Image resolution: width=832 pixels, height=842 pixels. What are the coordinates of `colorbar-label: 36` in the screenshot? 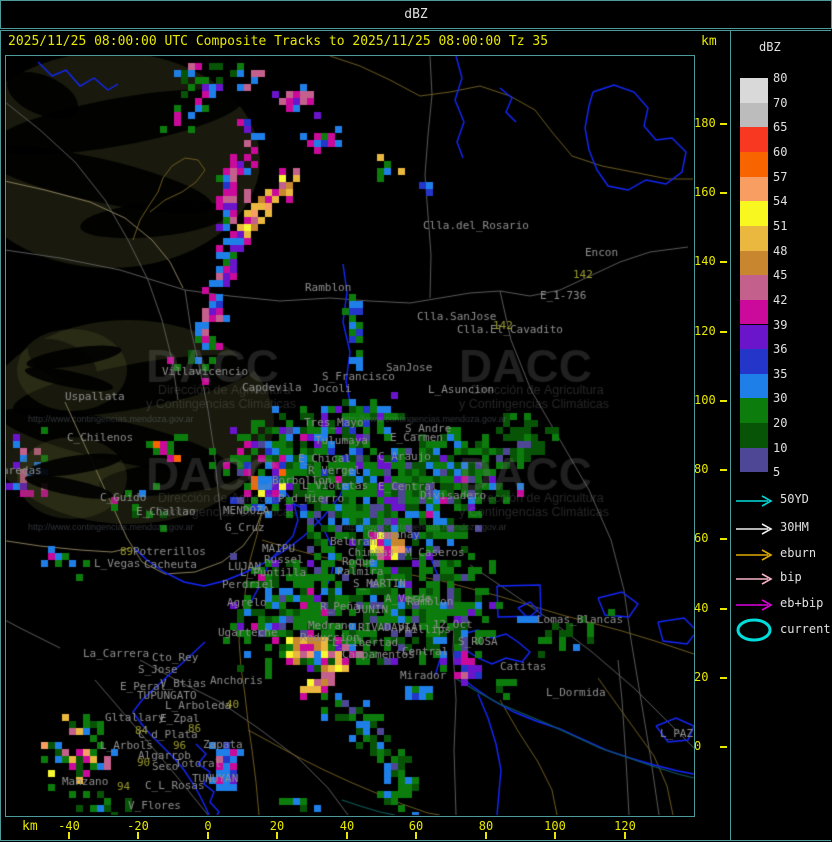 It's located at (780, 349).